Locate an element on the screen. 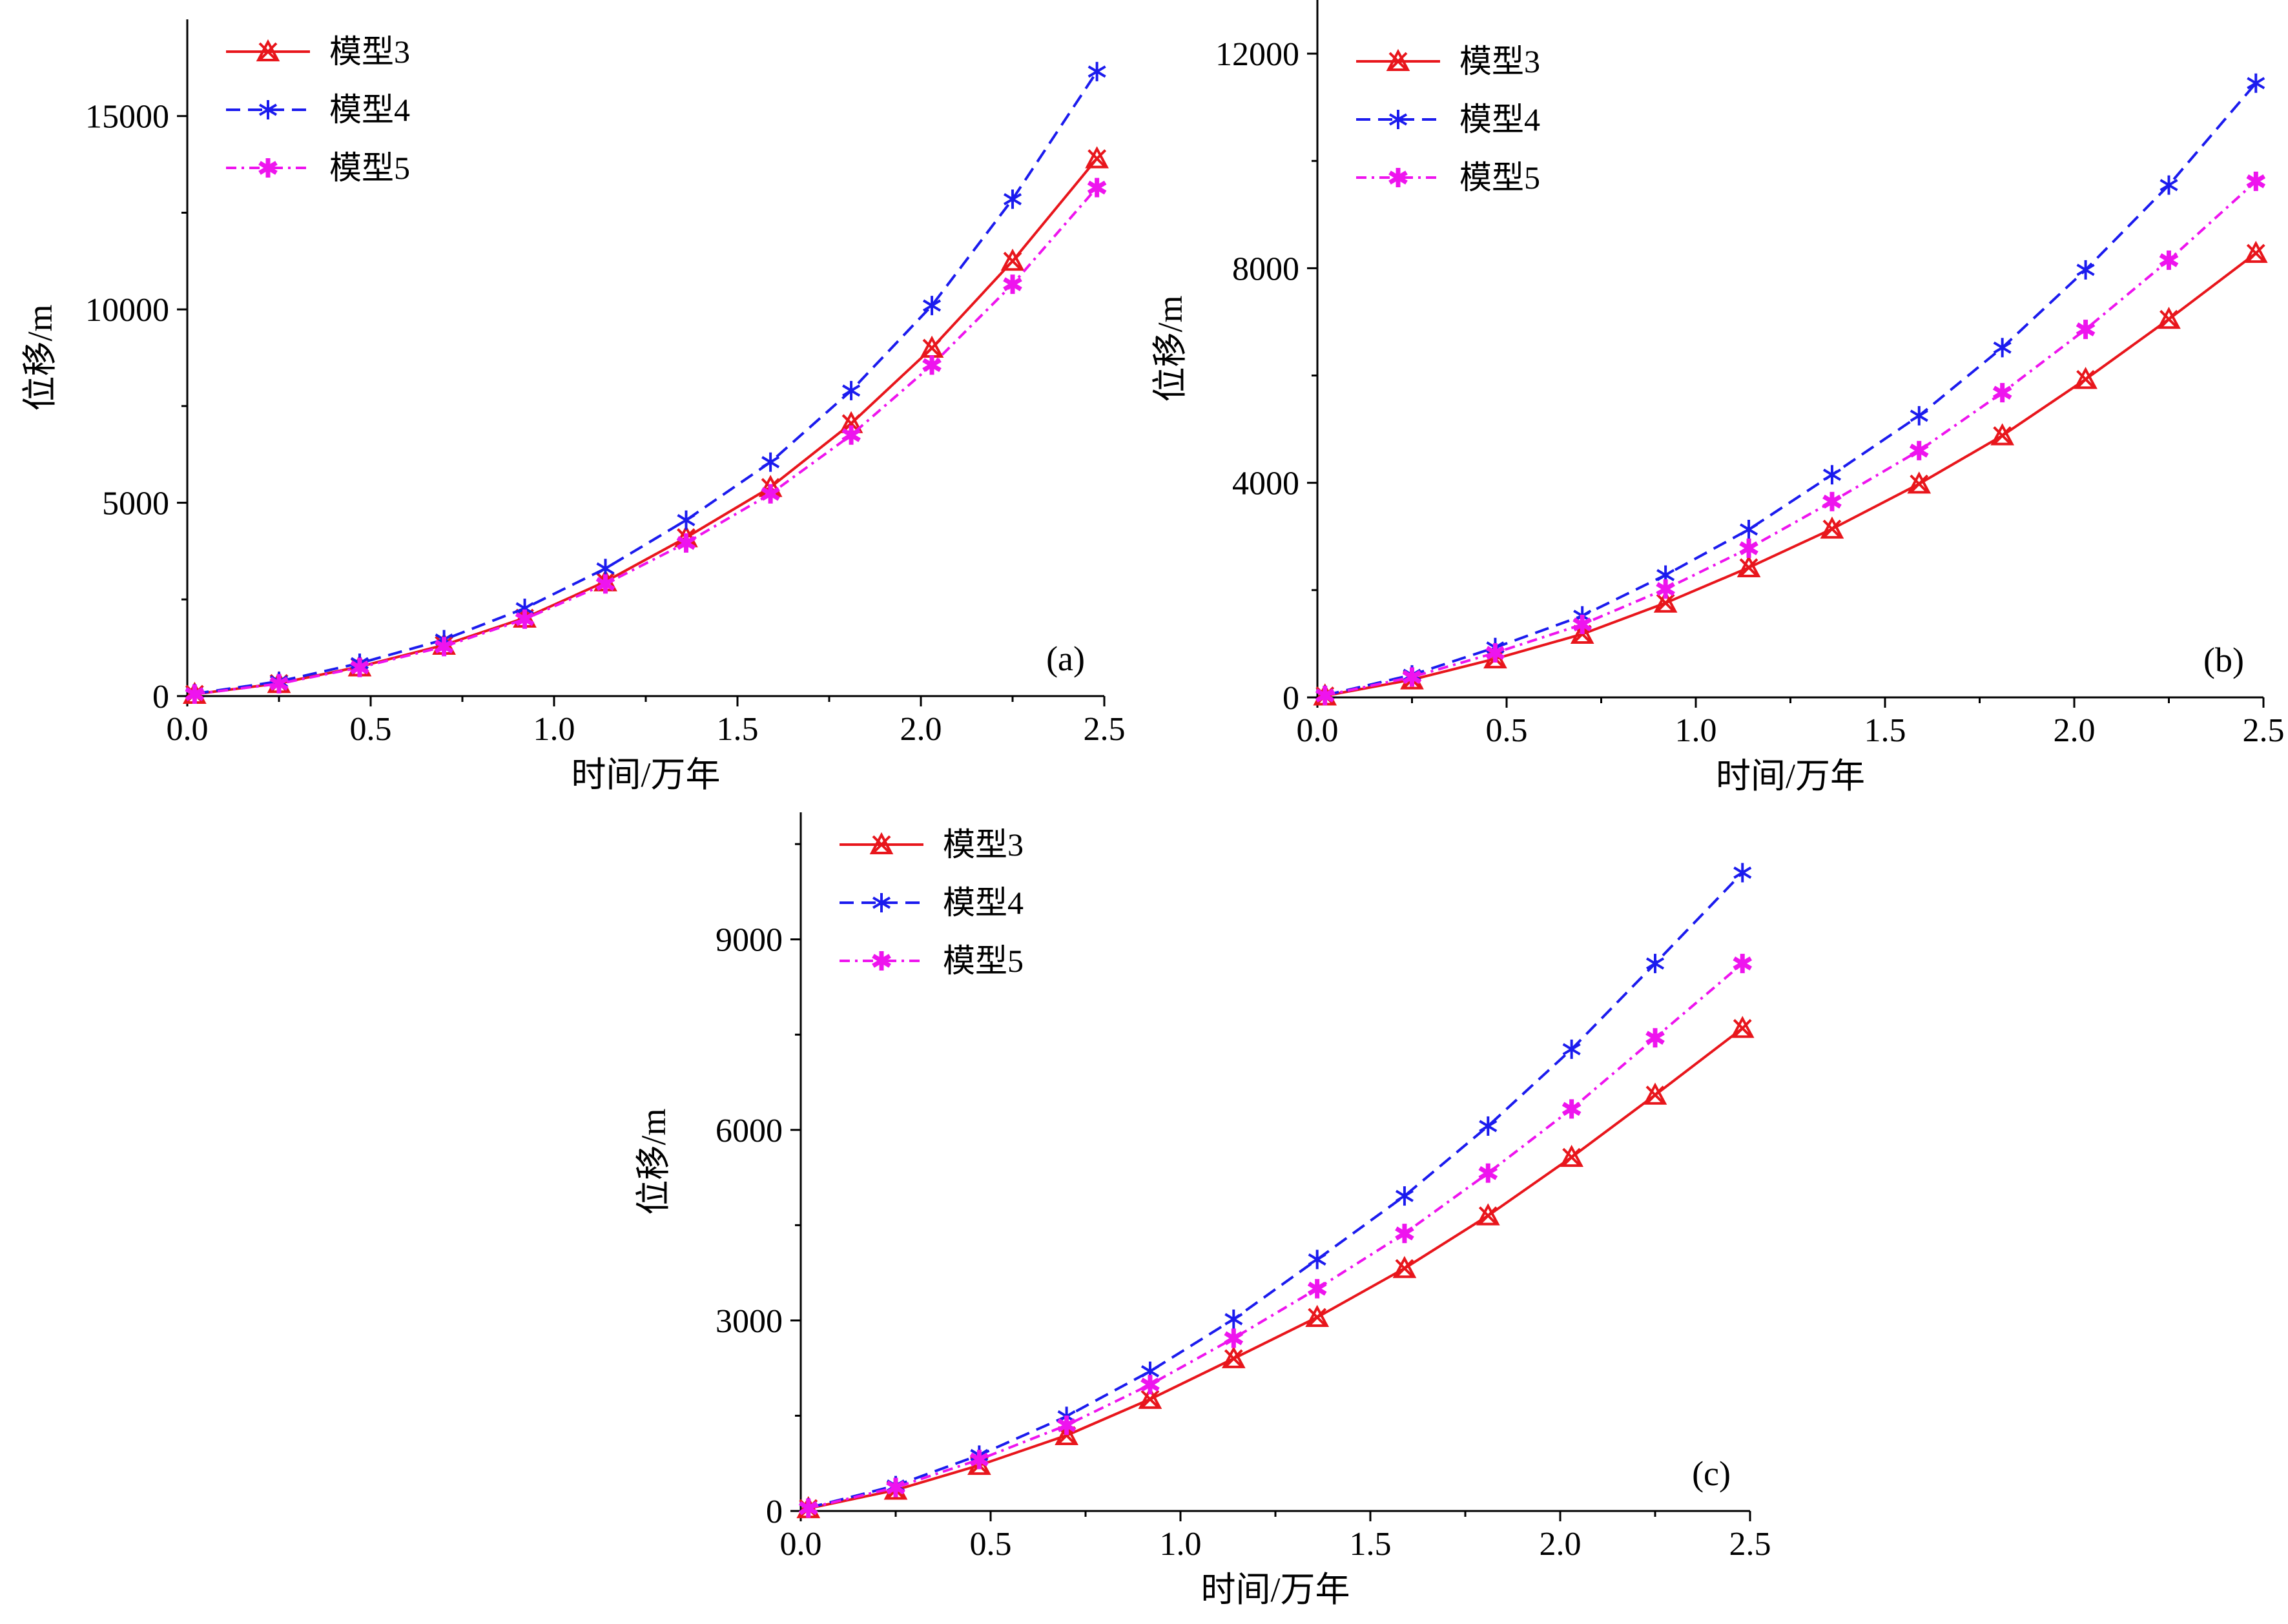  y-tick-label: 4000 is located at coordinates (1265, 484).